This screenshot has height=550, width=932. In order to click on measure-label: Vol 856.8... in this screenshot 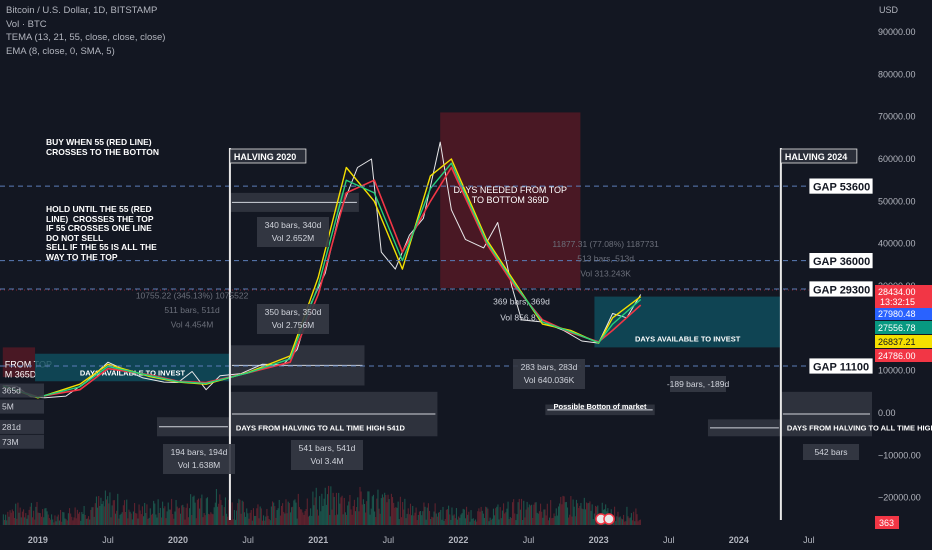, I will do `click(521, 318)`.